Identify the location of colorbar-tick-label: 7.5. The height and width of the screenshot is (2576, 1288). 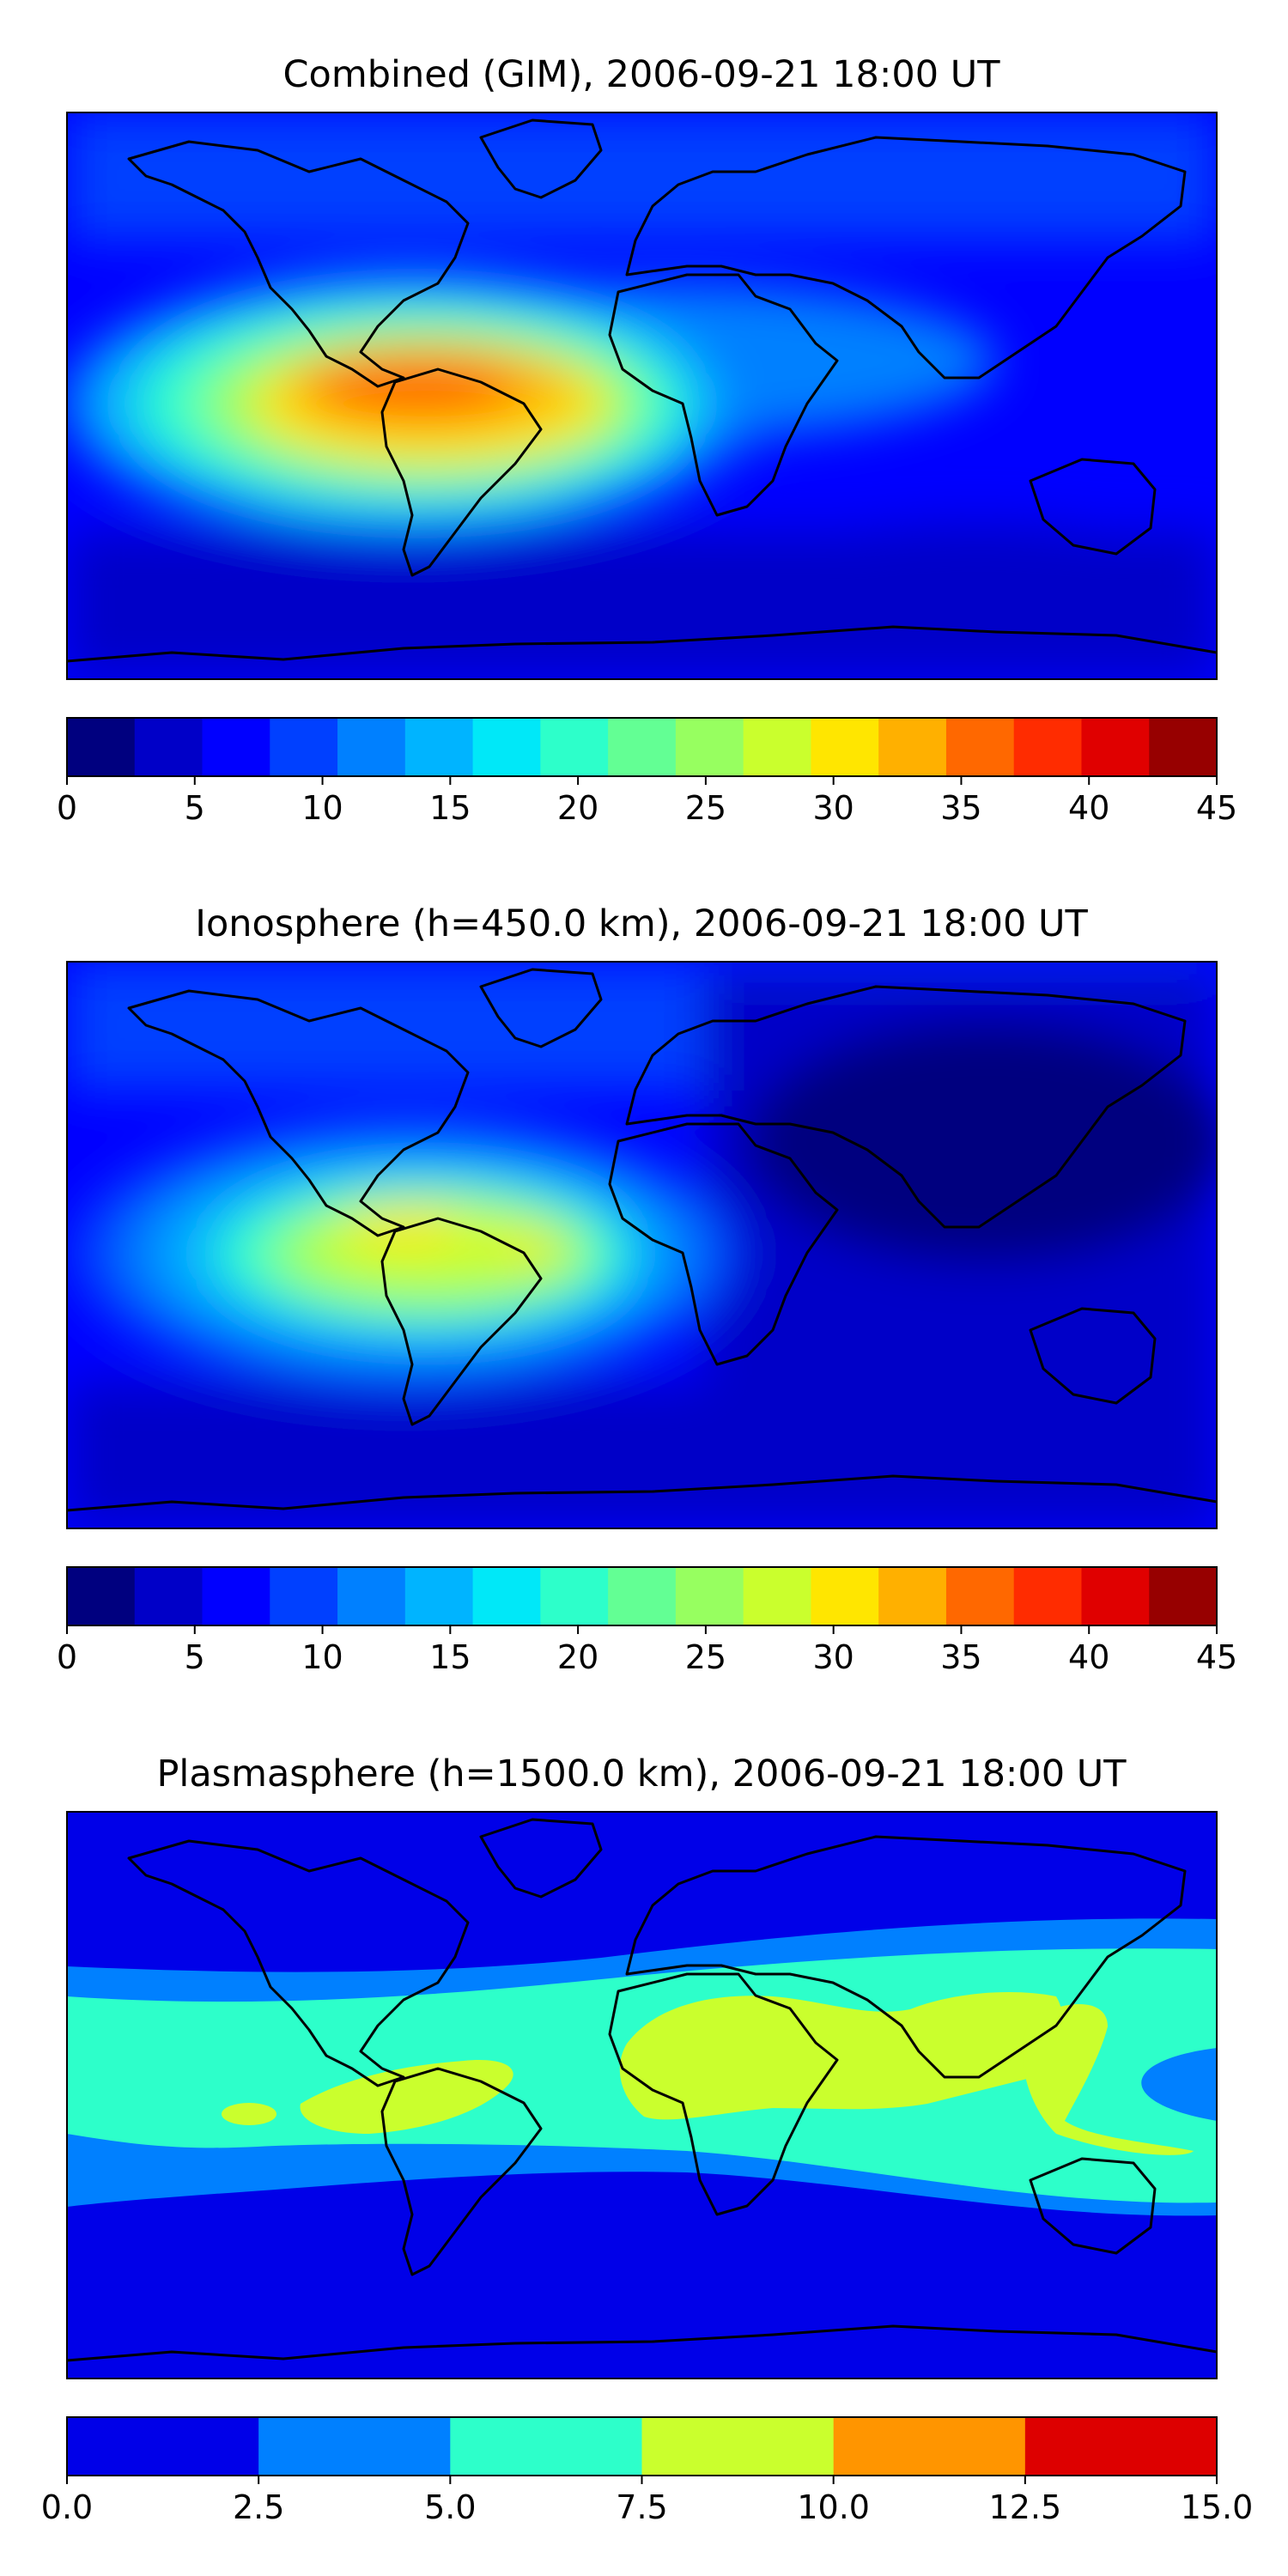
(641, 2507).